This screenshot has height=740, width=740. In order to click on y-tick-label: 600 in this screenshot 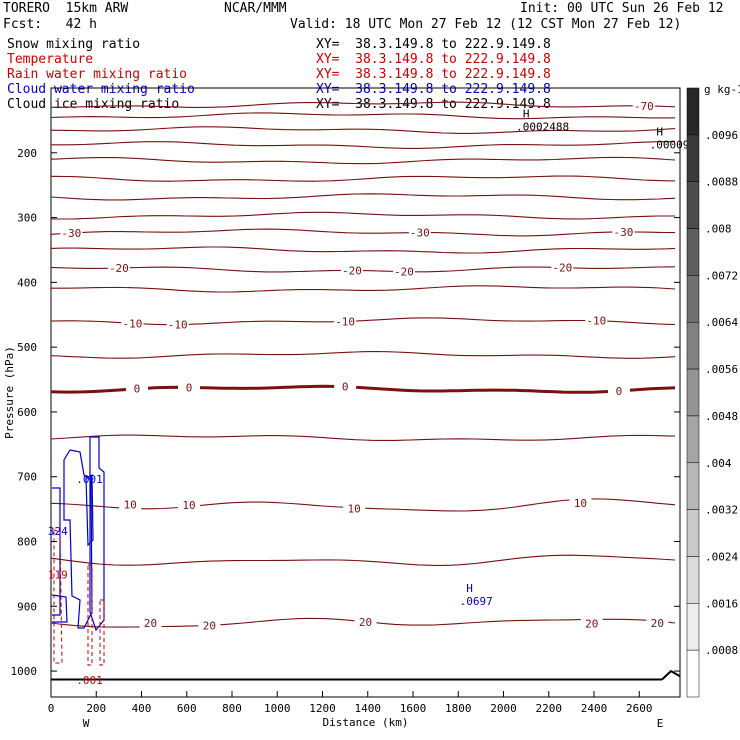, I will do `click(27, 412)`.